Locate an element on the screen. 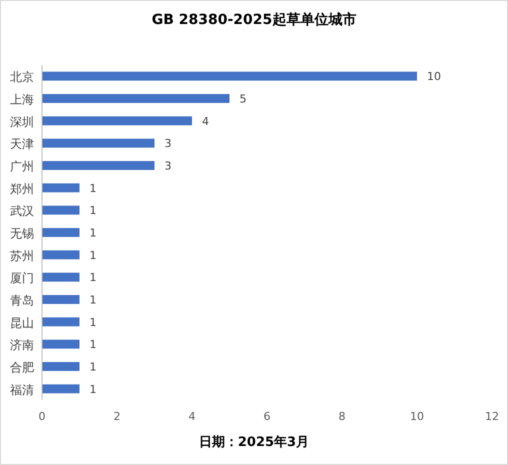 The height and width of the screenshot is (465, 508). x-tick-label: 12 is located at coordinates (492, 416).